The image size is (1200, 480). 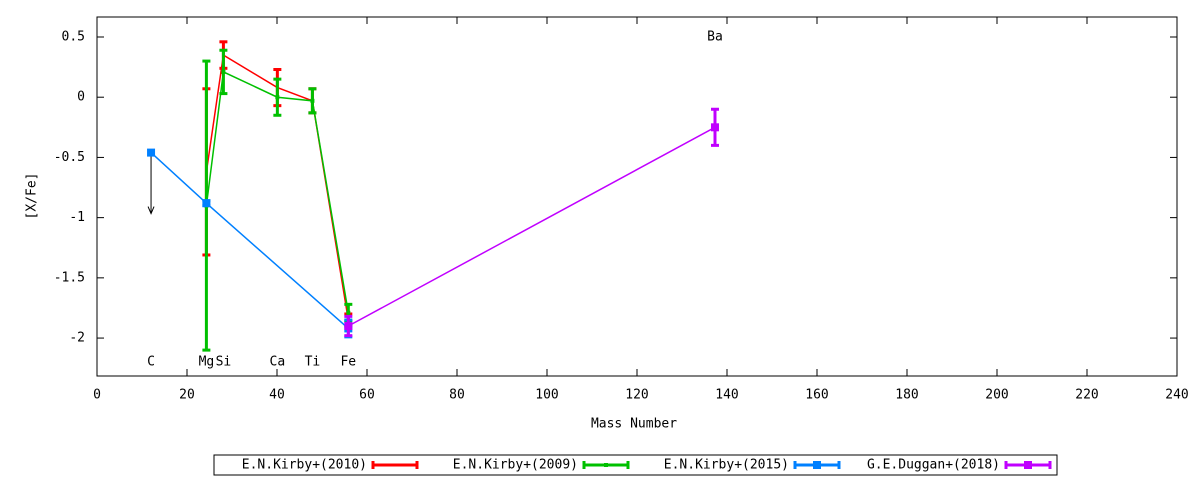 What do you see at coordinates (933, 465) in the screenshot?
I see `legend-label: G.E.Duggan+(2018)` at bounding box center [933, 465].